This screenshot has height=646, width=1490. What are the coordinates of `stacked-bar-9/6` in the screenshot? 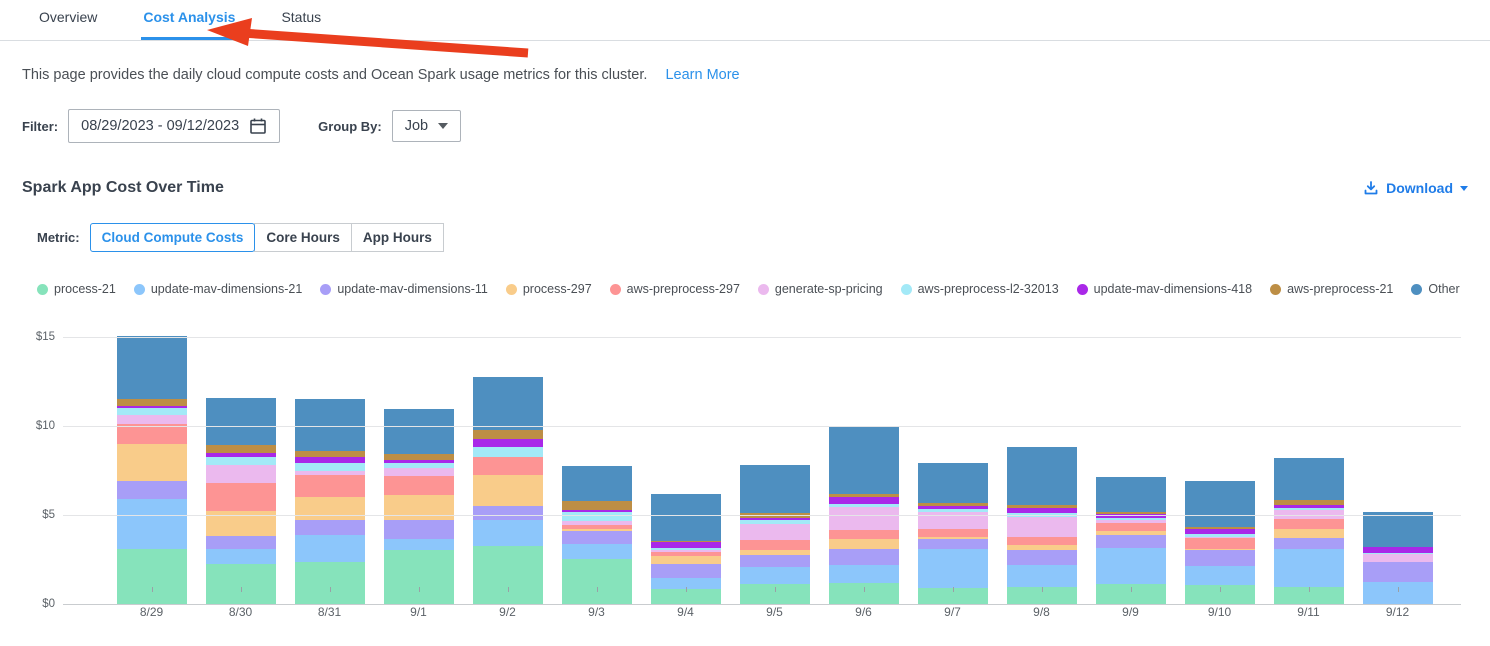 It's located at (863, 514).